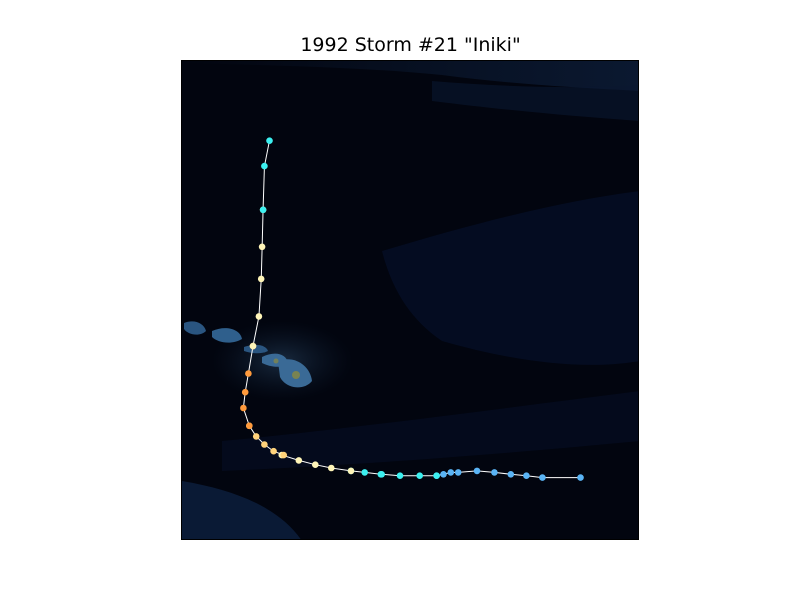  What do you see at coordinates (241, 510) in the screenshot?
I see `cloud-band-bottom-left` at bounding box center [241, 510].